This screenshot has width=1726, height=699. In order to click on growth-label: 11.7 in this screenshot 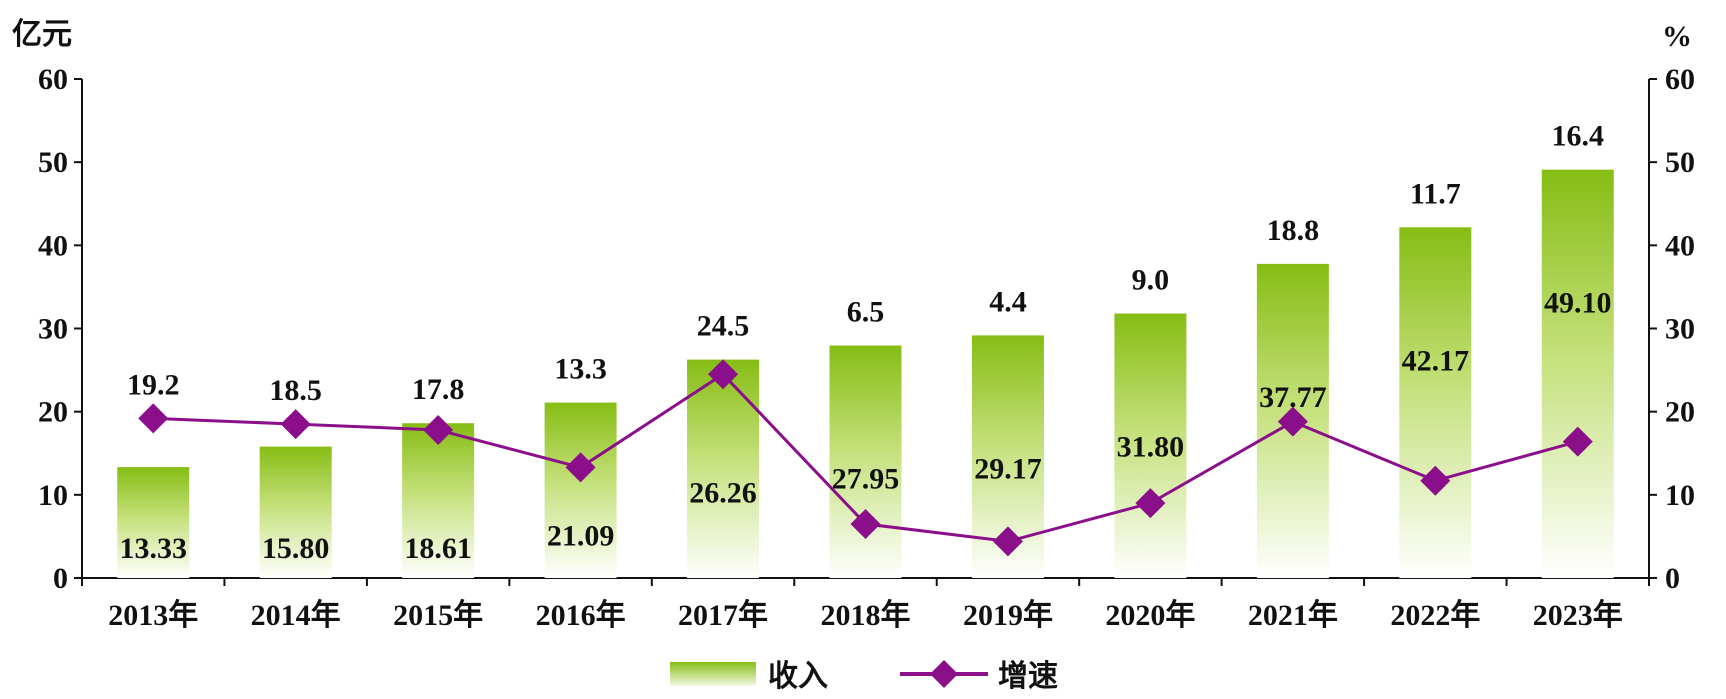, I will do `click(1435, 193)`.